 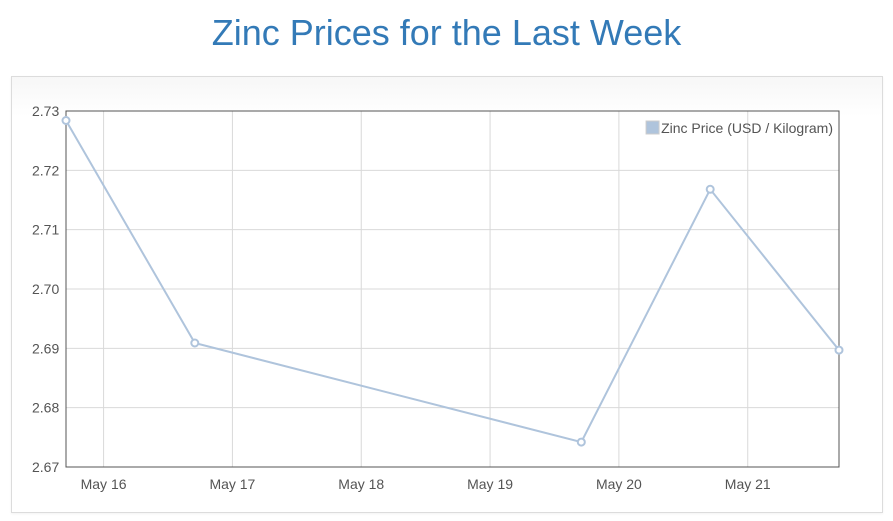 What do you see at coordinates (45, 348) in the screenshot?
I see `y-tick-label: 2.69` at bounding box center [45, 348].